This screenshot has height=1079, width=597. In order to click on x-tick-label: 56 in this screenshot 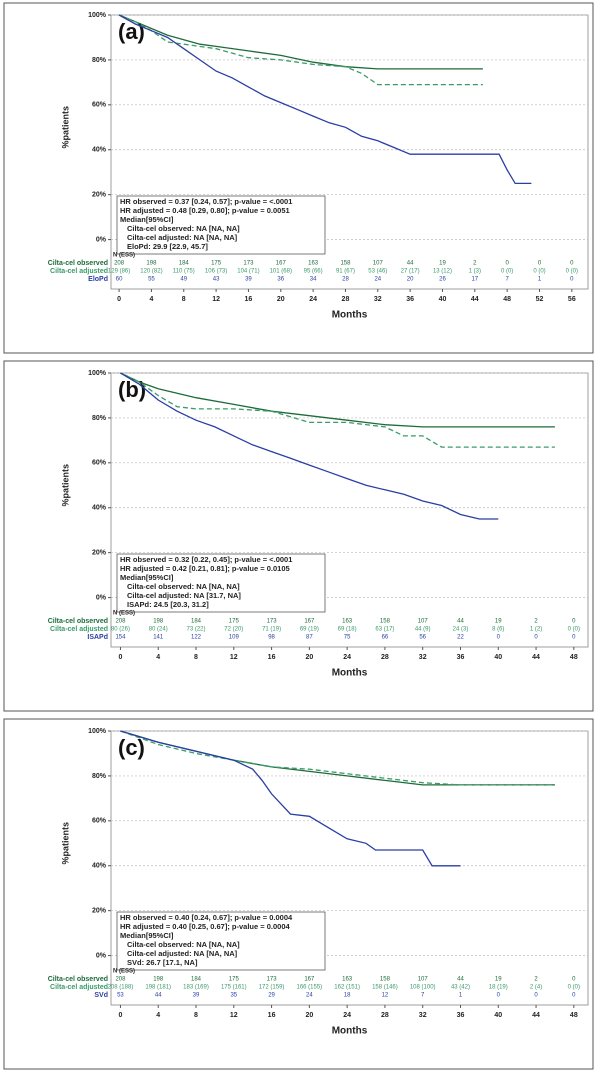, I will do `click(572, 299)`.